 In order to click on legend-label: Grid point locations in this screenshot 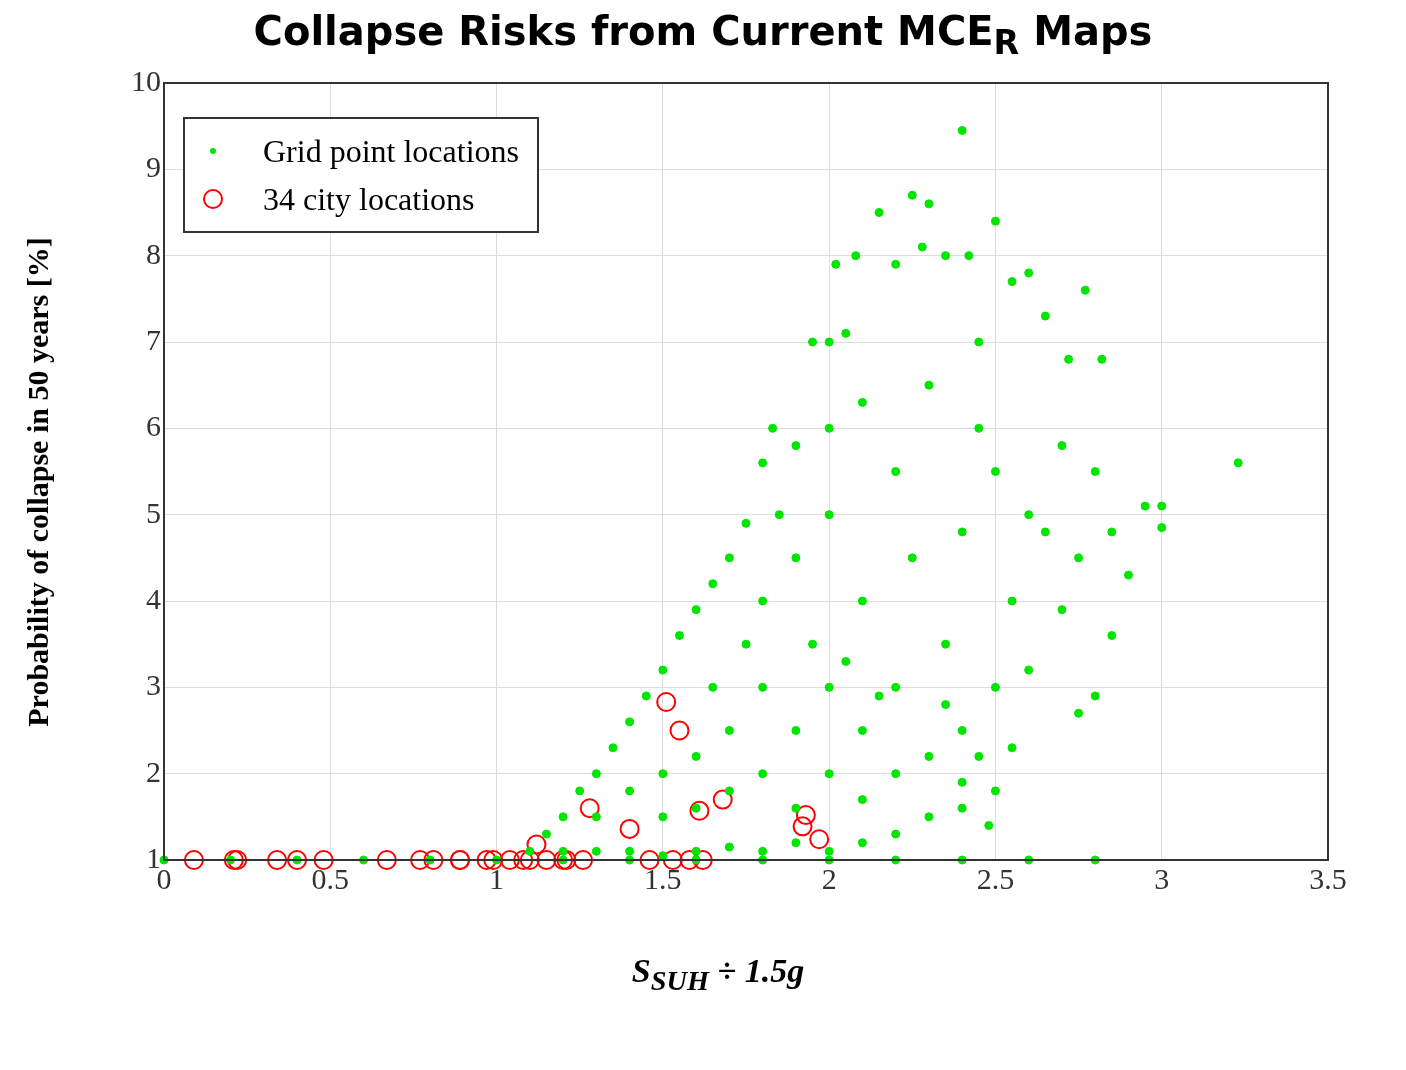, I will do `click(391, 151)`.